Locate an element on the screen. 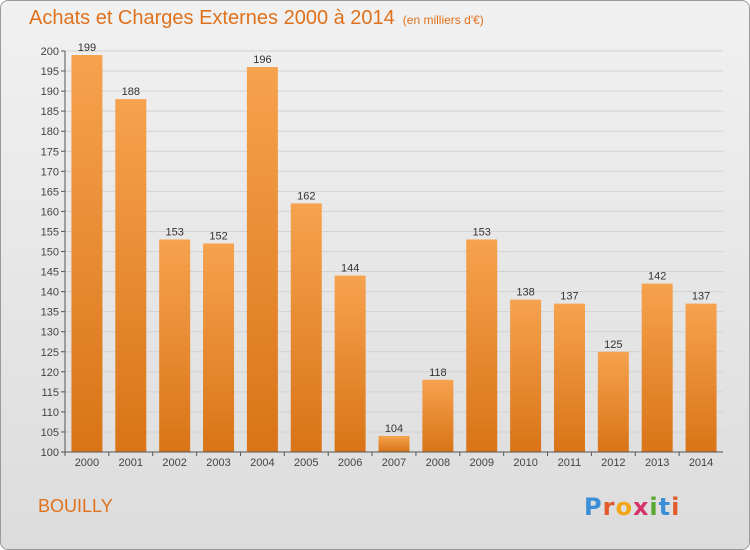 This screenshot has width=750, height=550. data-label: 138 is located at coordinates (525, 293).